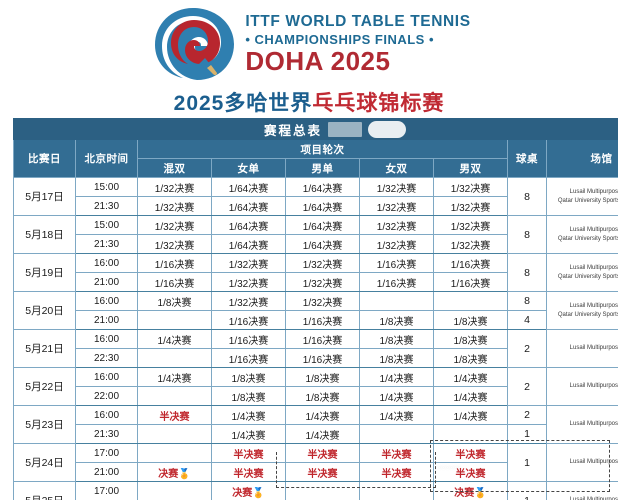 The height and width of the screenshot is (500, 618). Describe the element at coordinates (322, 453) in the screenshot. I see `cell-mens-singles: 半决赛` at that location.